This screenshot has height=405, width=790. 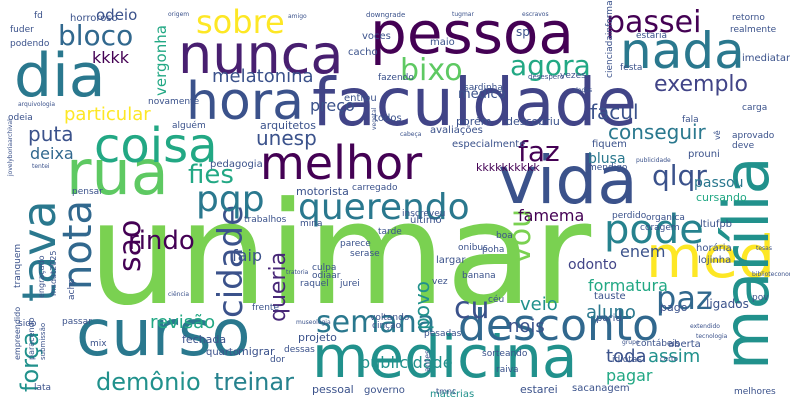 I want to click on word-dia: dia, so click(x=60, y=76).